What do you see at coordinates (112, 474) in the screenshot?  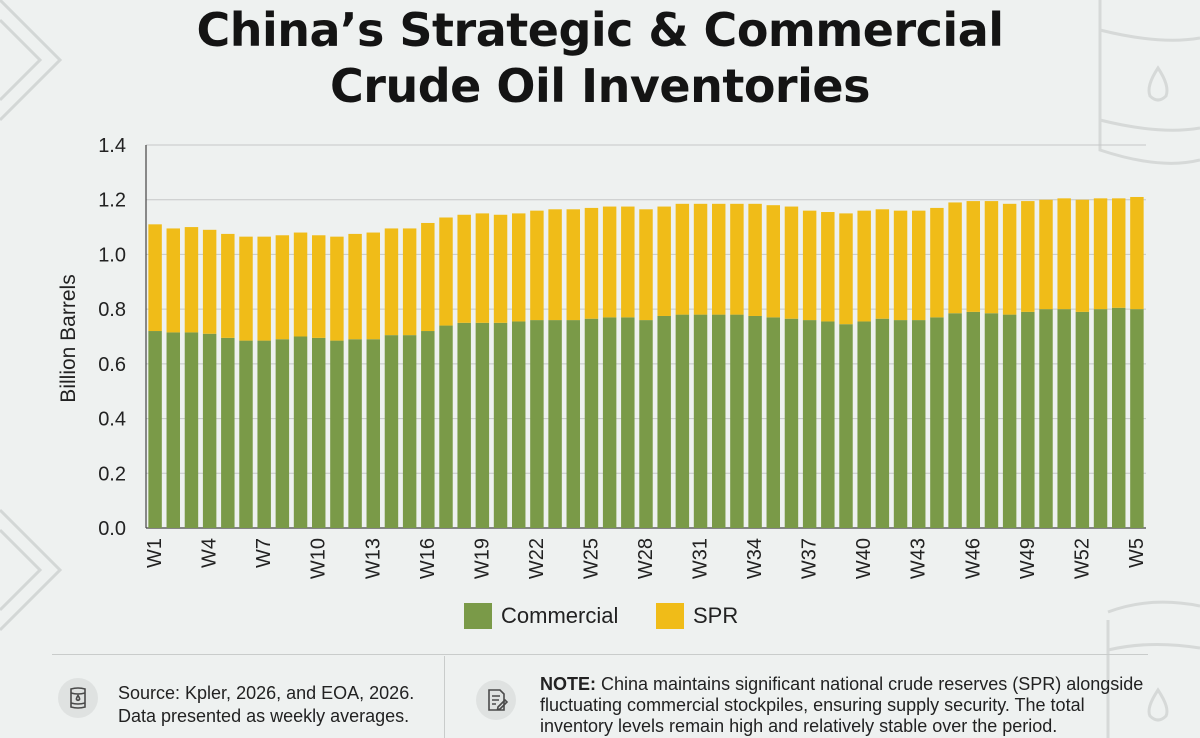 I see `y-tick-label: 0.2` at bounding box center [112, 474].